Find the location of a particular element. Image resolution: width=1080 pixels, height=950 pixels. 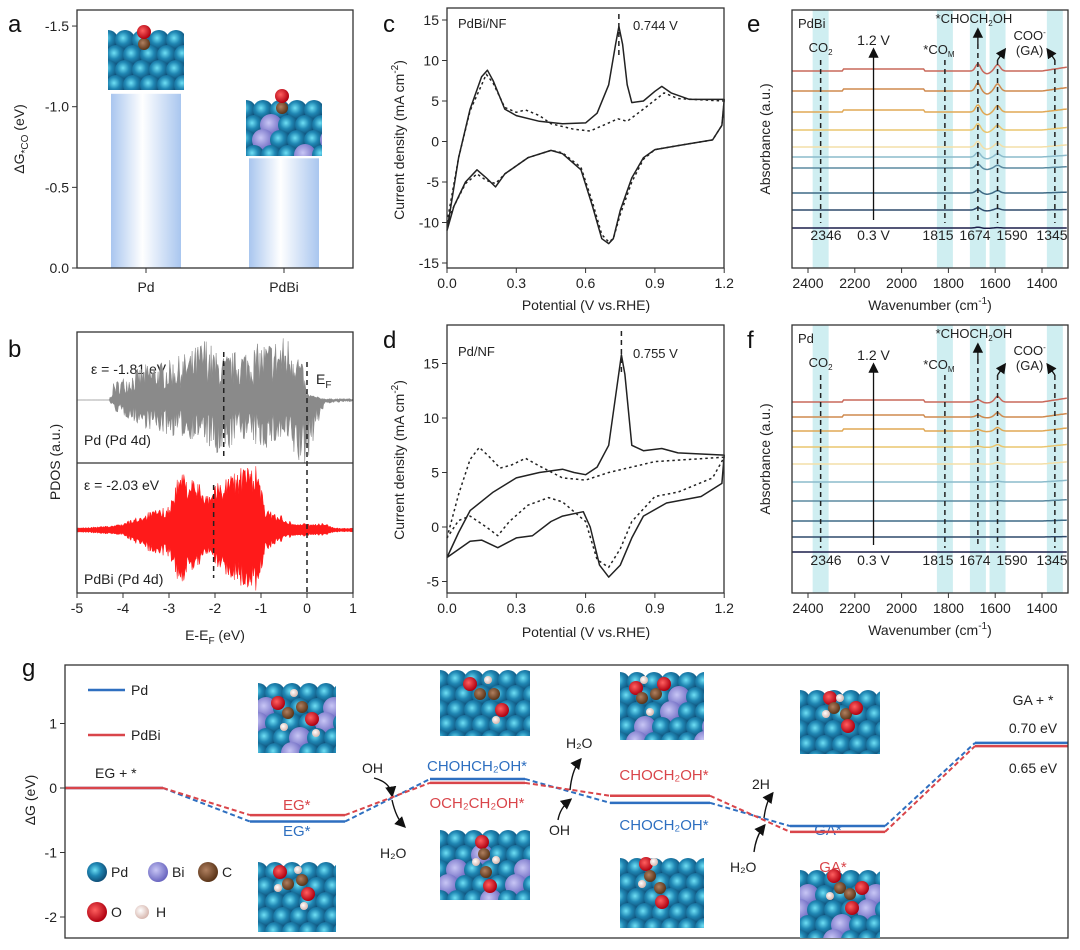

energy-connector-pdbi is located at coordinates (930, 789).